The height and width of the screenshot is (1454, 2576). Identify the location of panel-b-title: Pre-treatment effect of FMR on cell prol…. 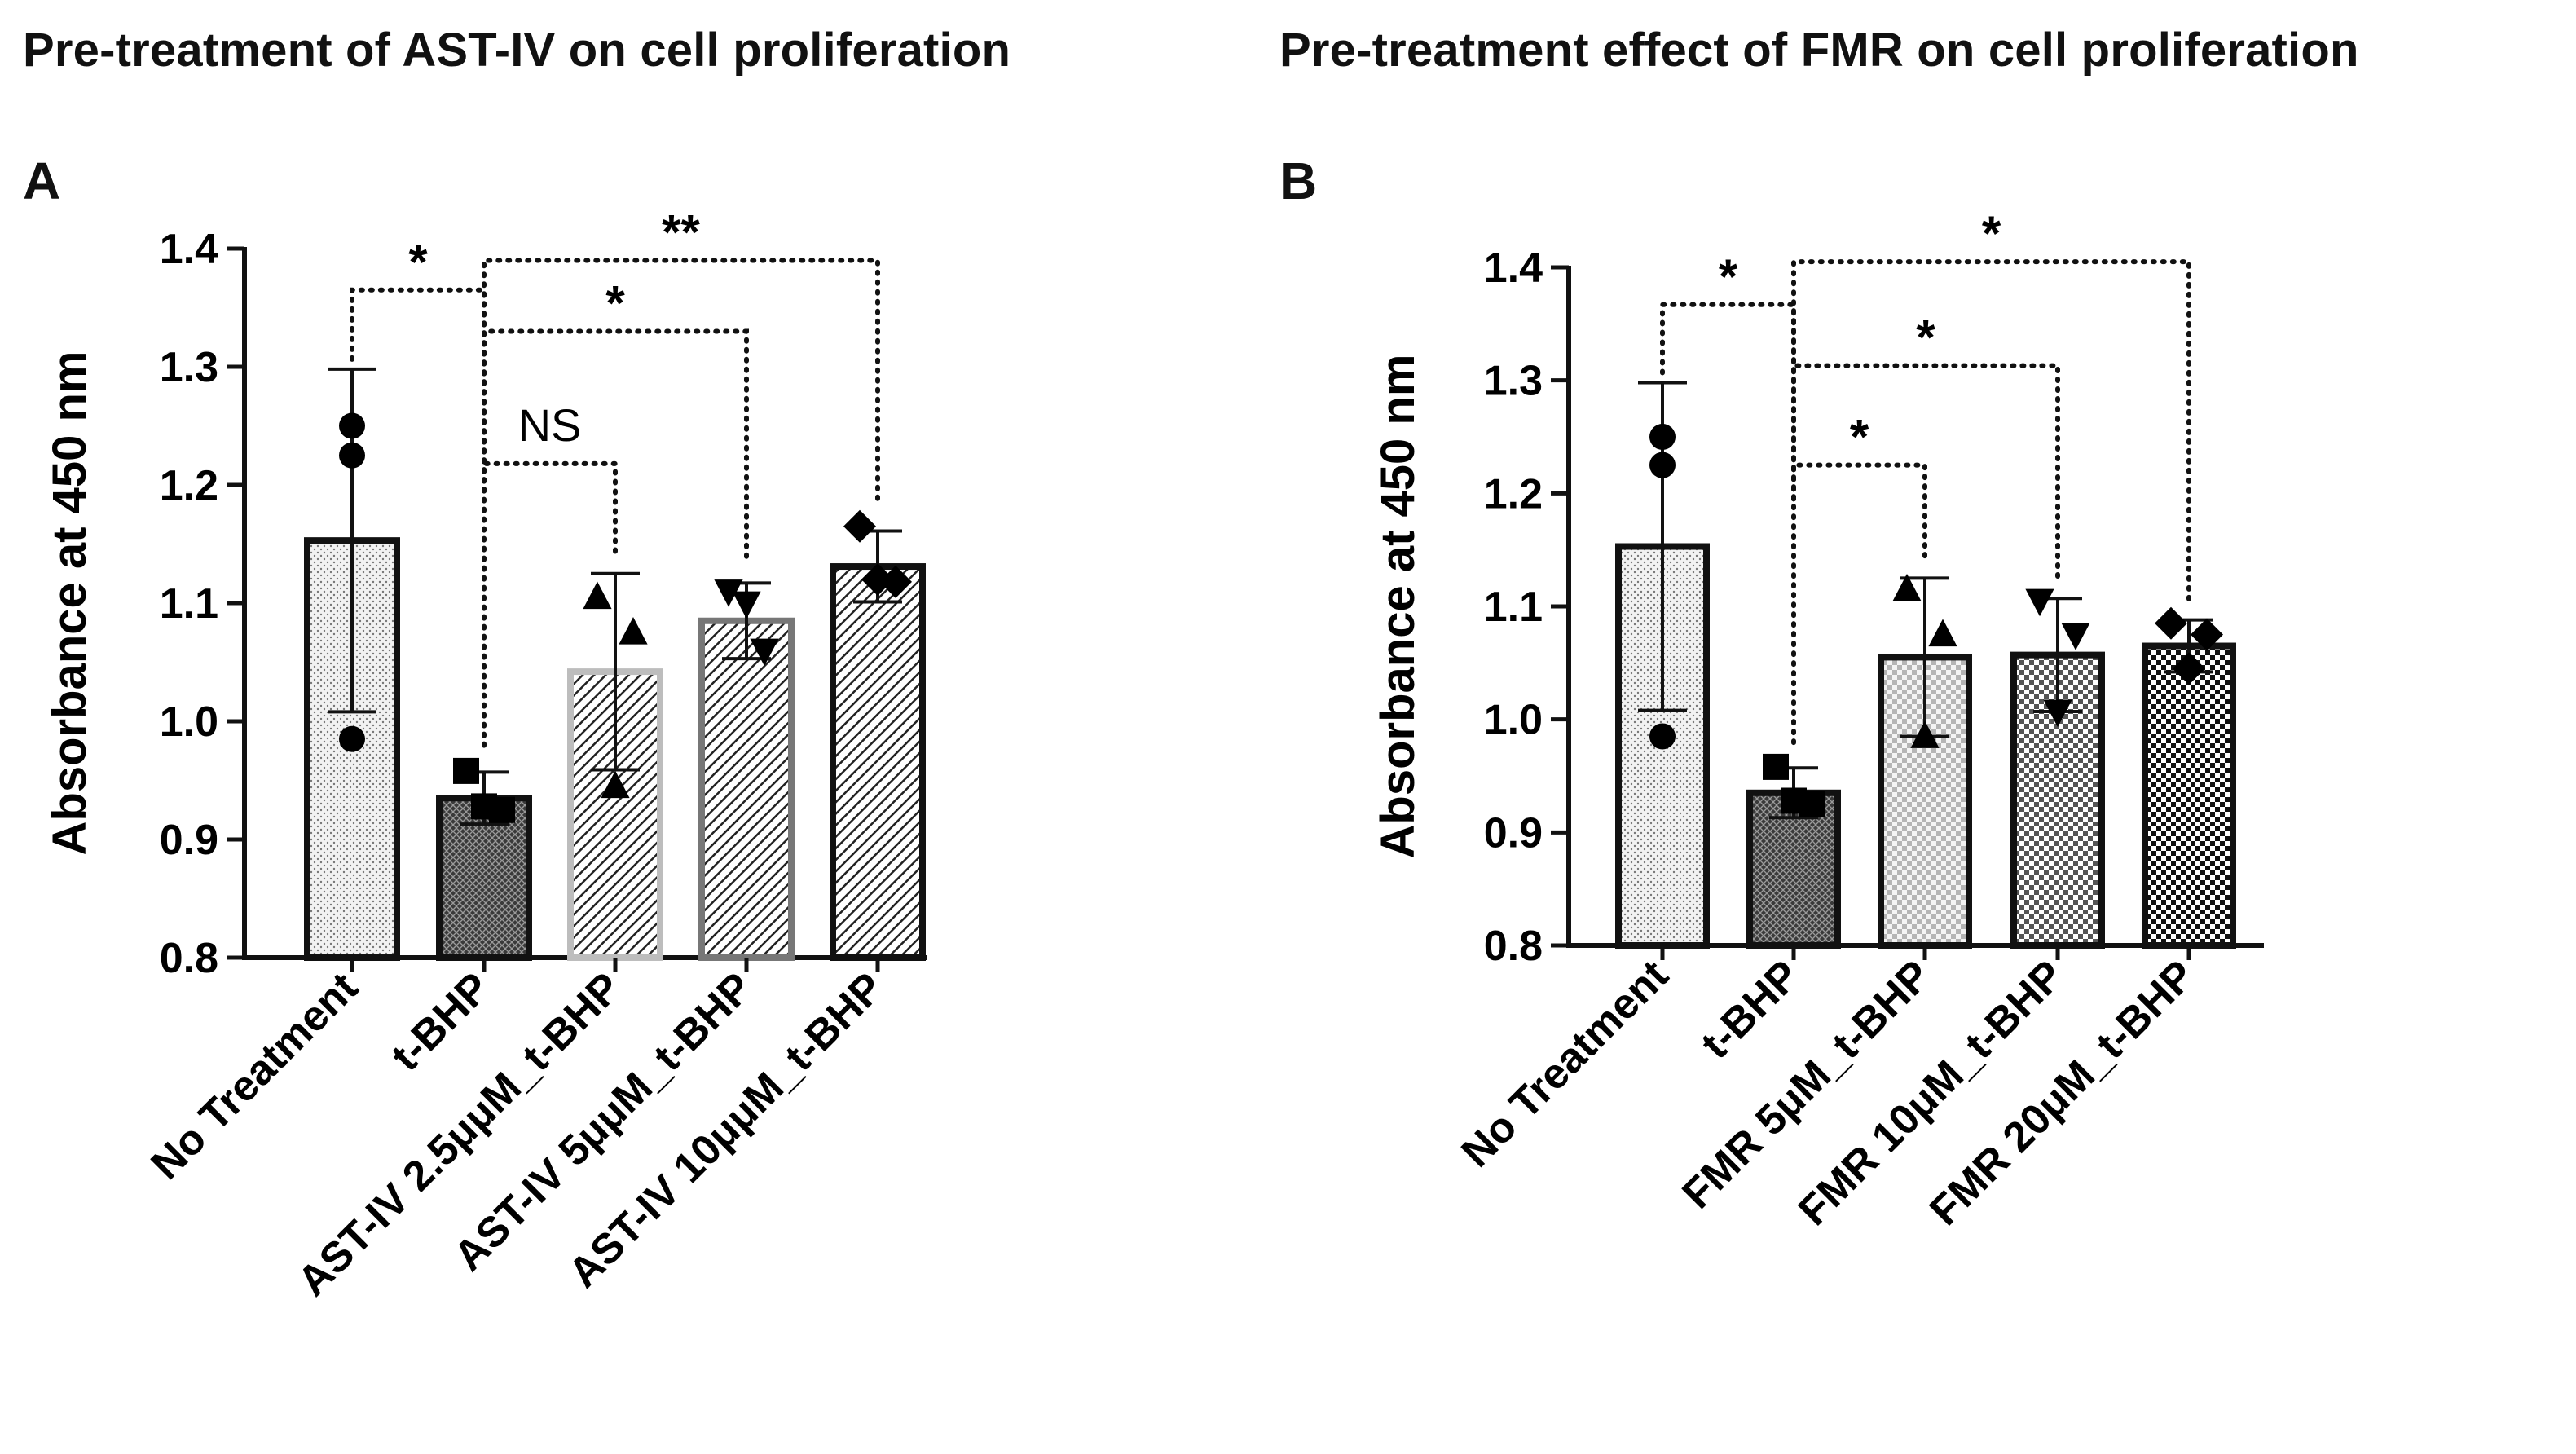
(1819, 50).